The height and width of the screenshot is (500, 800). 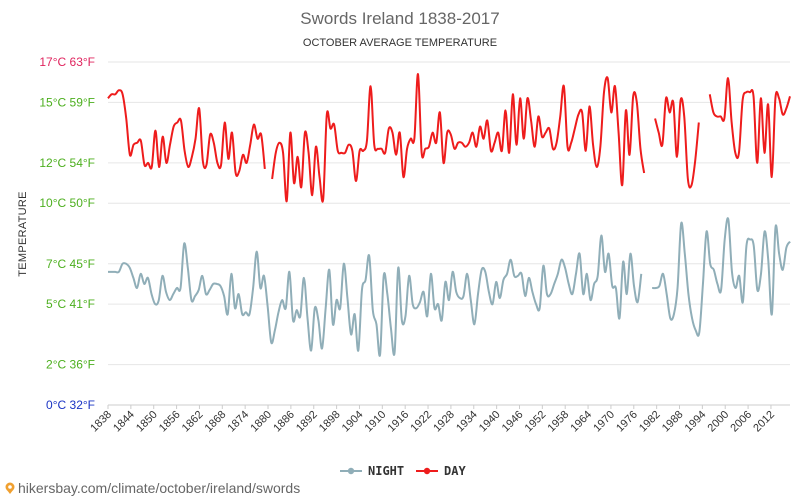 I want to click on x-tick-label: 1982, so click(x=650, y=422).